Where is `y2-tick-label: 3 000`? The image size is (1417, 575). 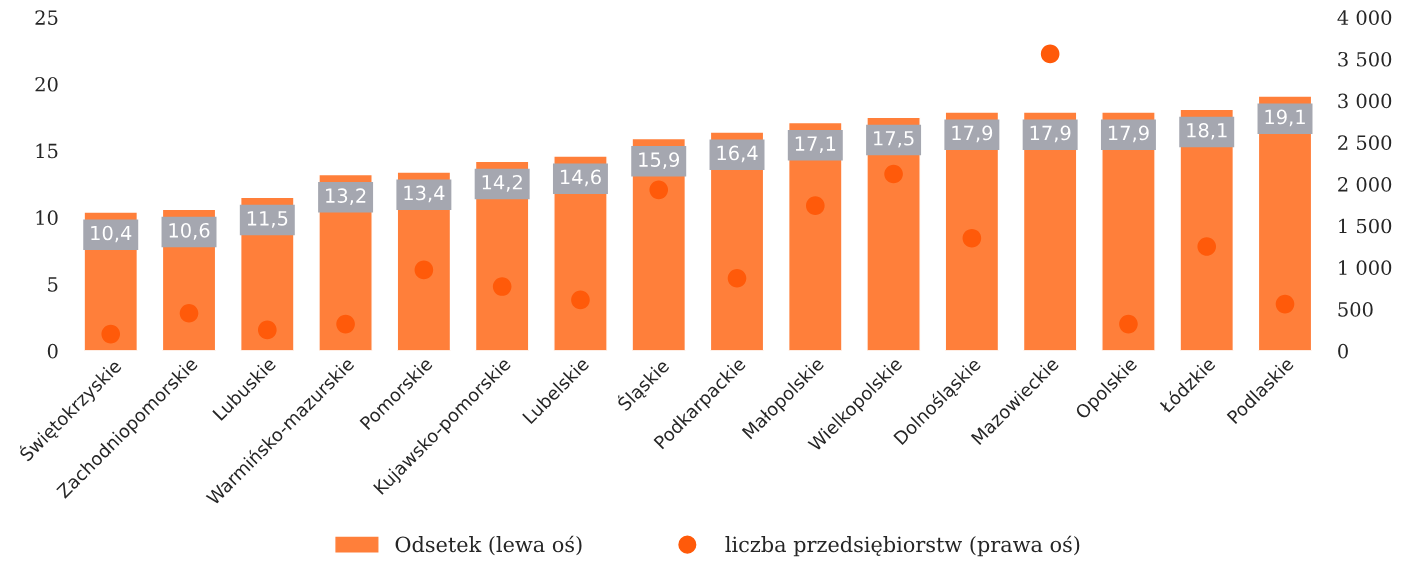
y2-tick-label: 3 000 is located at coordinates (1365, 101).